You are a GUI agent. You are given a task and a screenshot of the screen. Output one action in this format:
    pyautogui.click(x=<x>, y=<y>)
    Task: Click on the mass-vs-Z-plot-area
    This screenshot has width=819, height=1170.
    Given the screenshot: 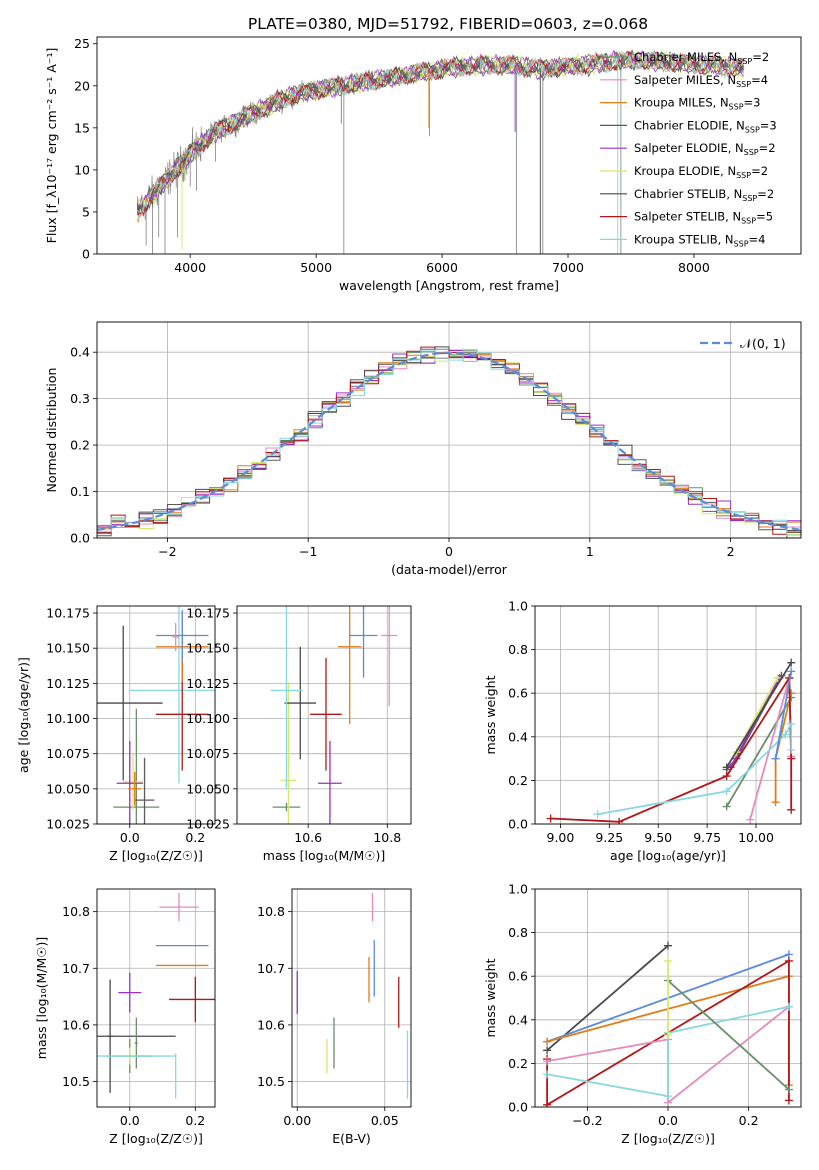 What is the action you would take?
    pyautogui.click(x=156, y=995)
    